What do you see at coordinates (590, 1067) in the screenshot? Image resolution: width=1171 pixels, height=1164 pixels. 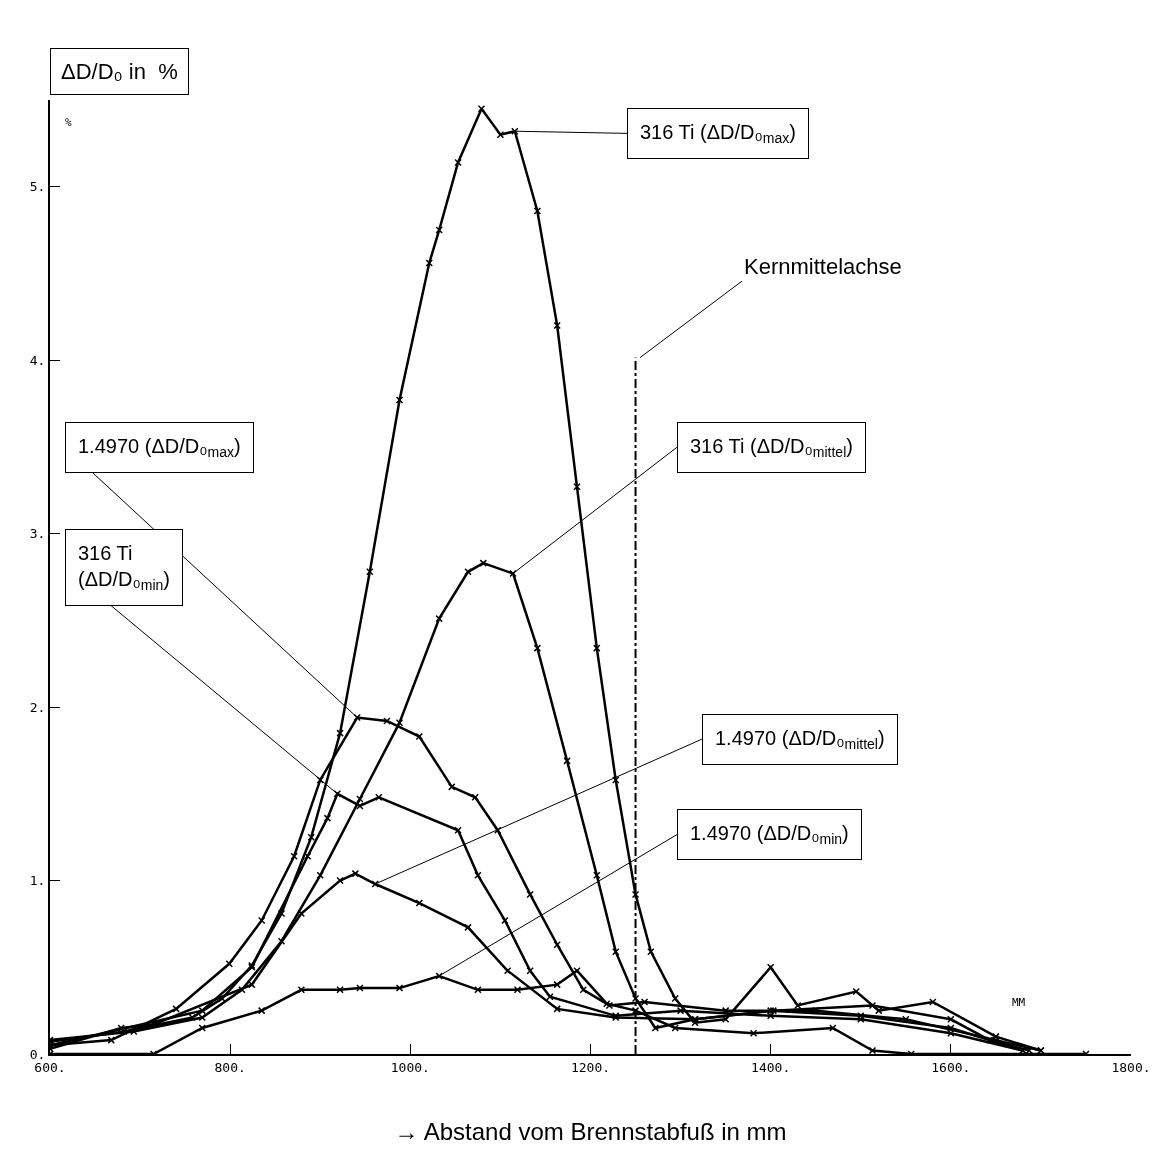 I see `x-tick-label: 1200.` at bounding box center [590, 1067].